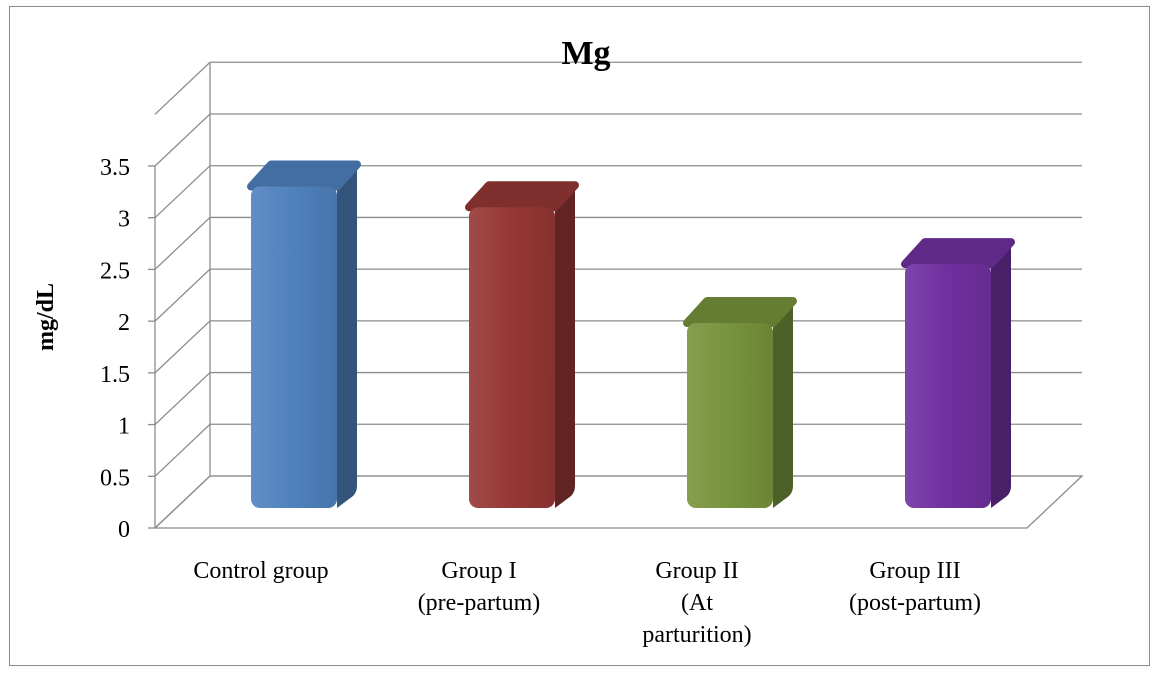 This screenshot has height=675, width=1157. Describe the element at coordinates (115, 478) in the screenshot. I see `y-tick-label: 0.5` at that location.